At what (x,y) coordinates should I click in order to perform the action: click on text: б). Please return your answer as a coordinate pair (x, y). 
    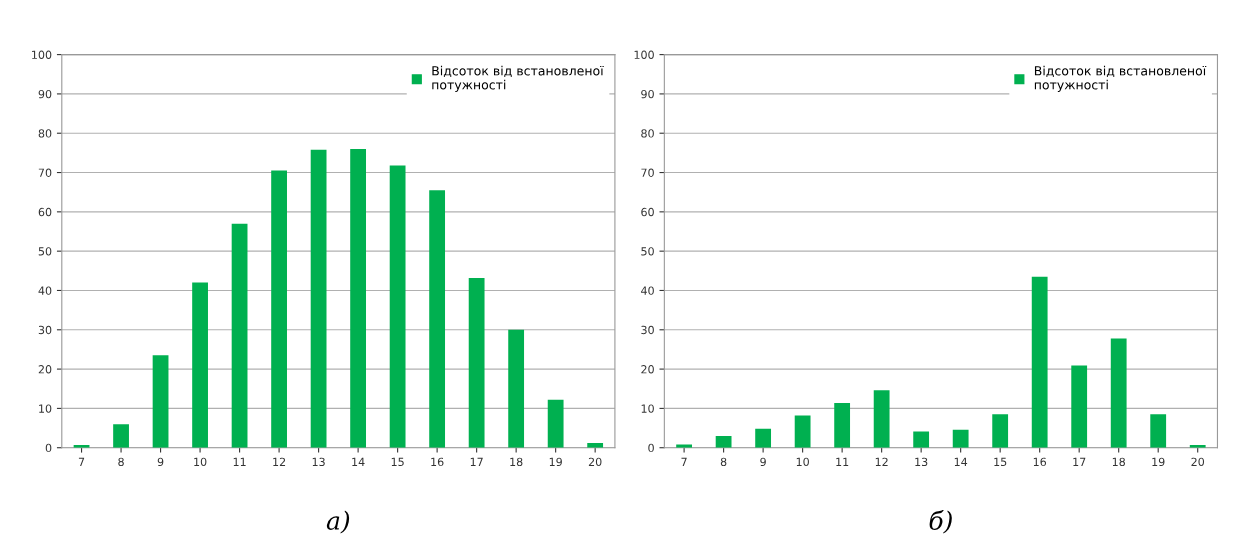
    Looking at the image, I should click on (940, 521).